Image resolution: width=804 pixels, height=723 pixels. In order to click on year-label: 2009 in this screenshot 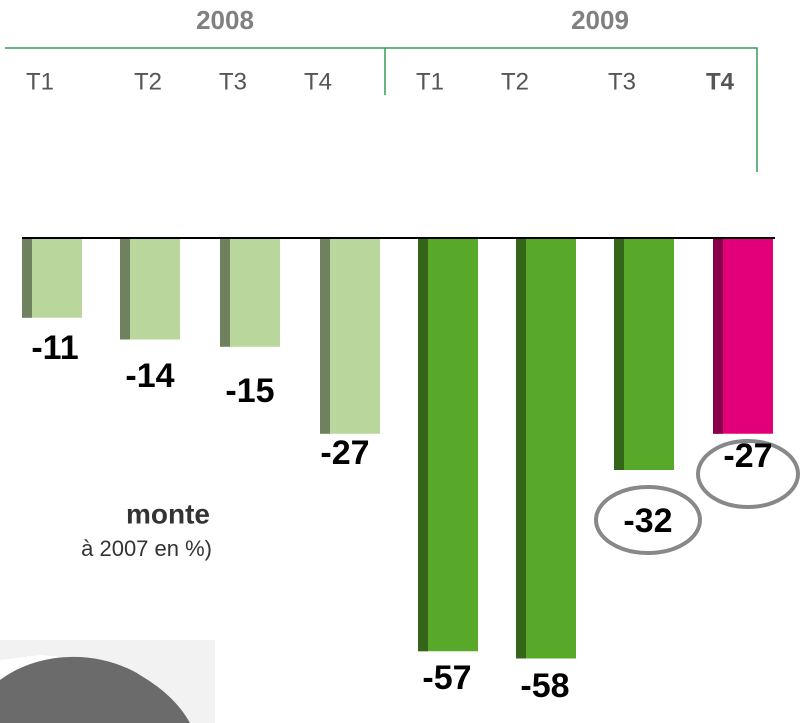, I will do `click(600, 20)`.